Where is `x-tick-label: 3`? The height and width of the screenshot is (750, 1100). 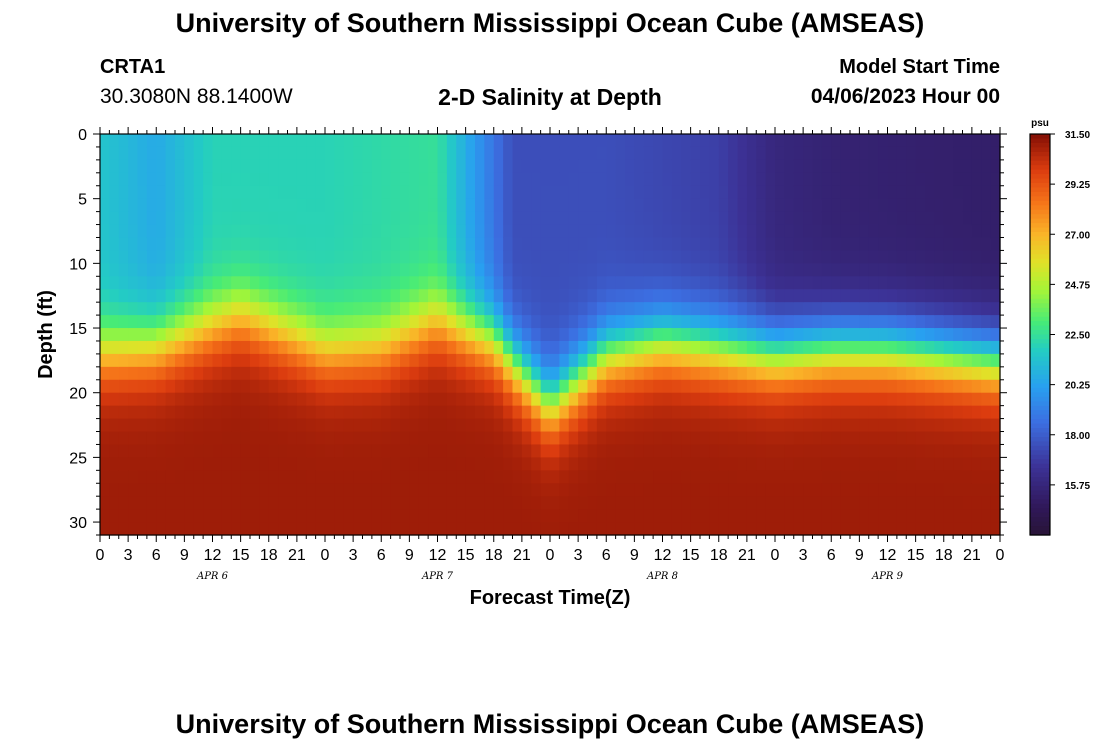
x-tick-label: 3 is located at coordinates (578, 555).